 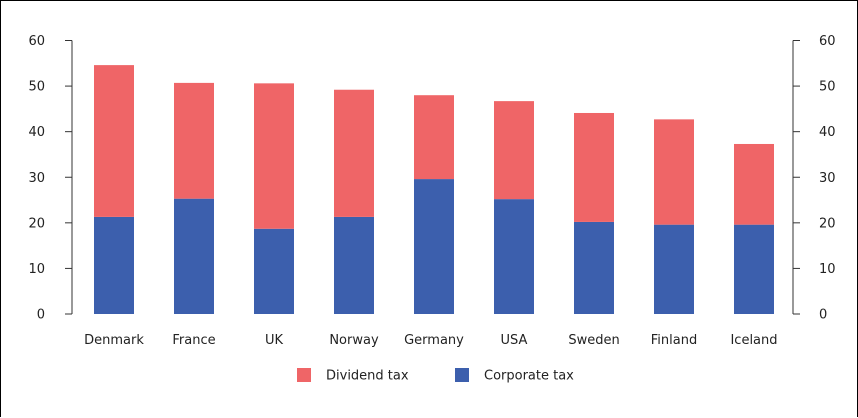 I want to click on bar-dividend-tax-denmark, so click(x=114, y=141).